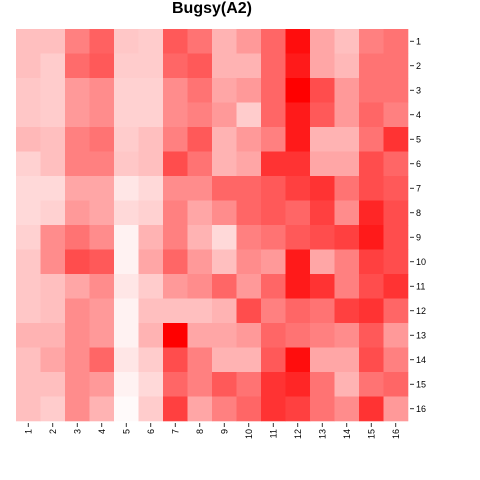  Describe the element at coordinates (200, 139) in the screenshot. I see `heatmap-cell-r5-c8` at that location.